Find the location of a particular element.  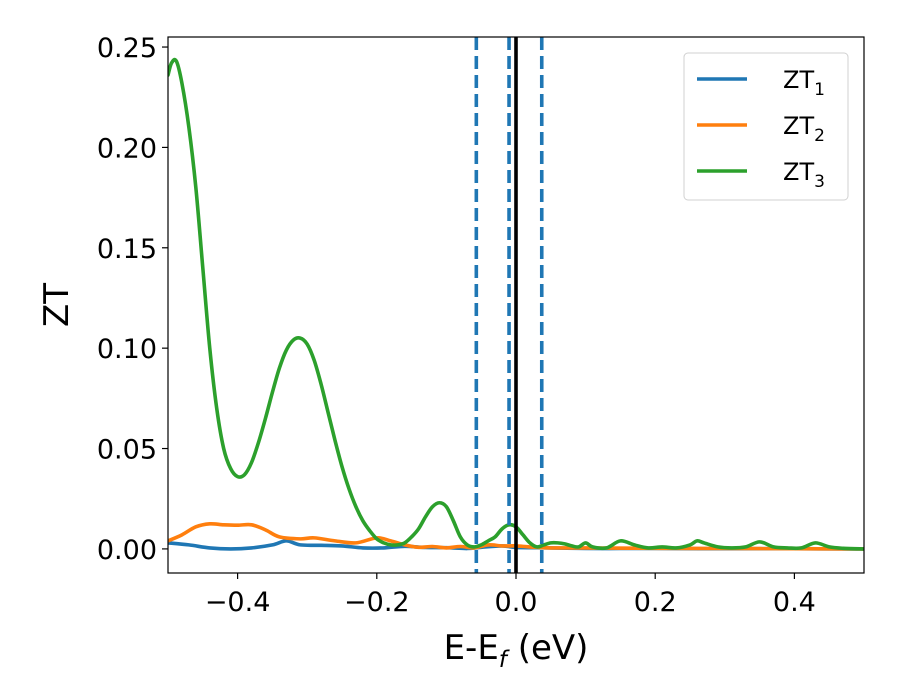

legend-label-zt3: ZT3 is located at coordinates (804, 175).